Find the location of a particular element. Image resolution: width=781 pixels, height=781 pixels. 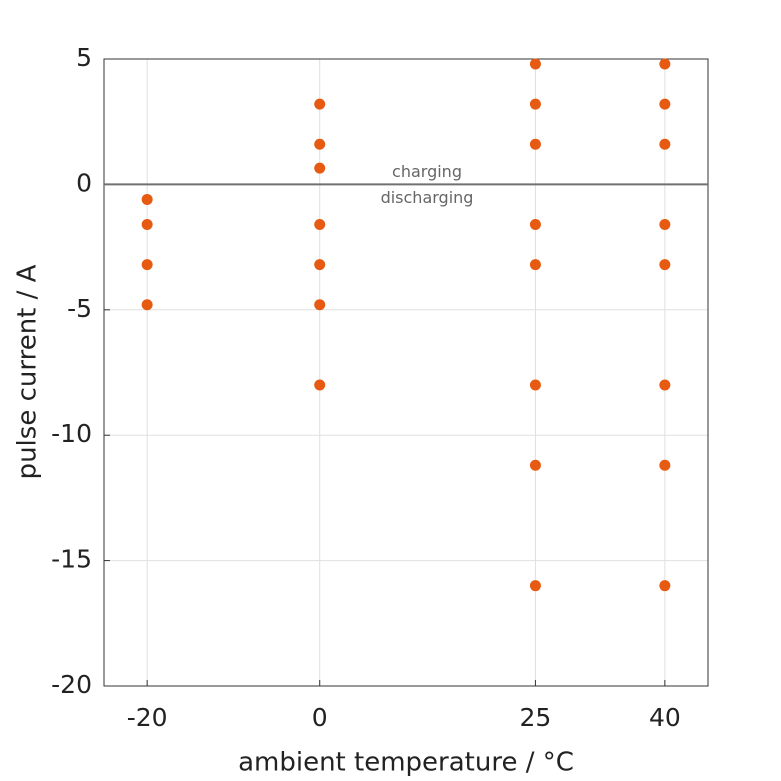

x-tick-label: 40 is located at coordinates (665, 717).